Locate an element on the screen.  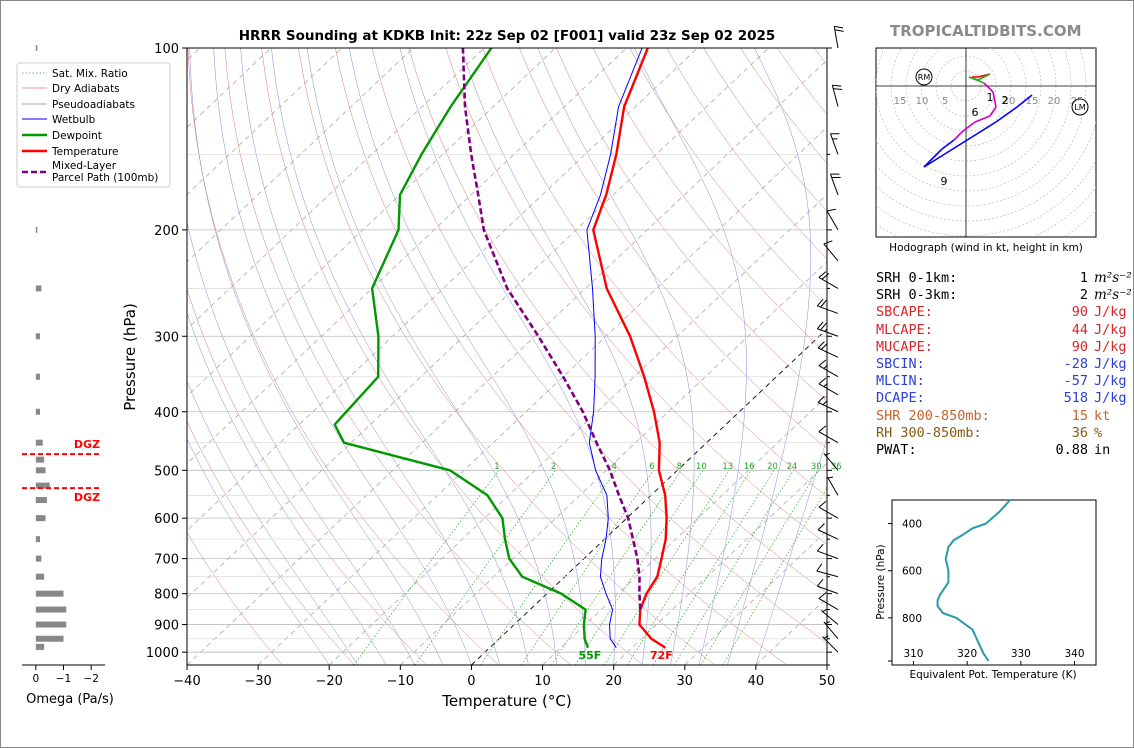
param-value: 518 is located at coordinates (1075, 398).